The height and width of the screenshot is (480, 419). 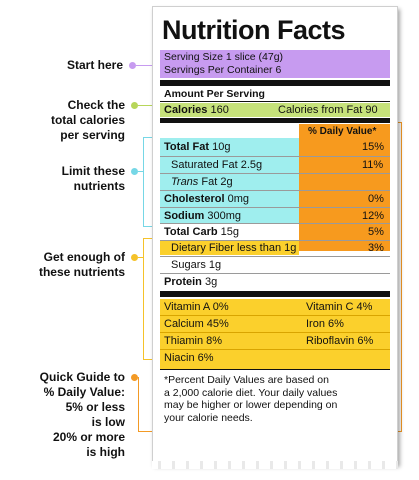 I want to click on annotation-guide-line3: 5% or less, so click(x=95, y=407).